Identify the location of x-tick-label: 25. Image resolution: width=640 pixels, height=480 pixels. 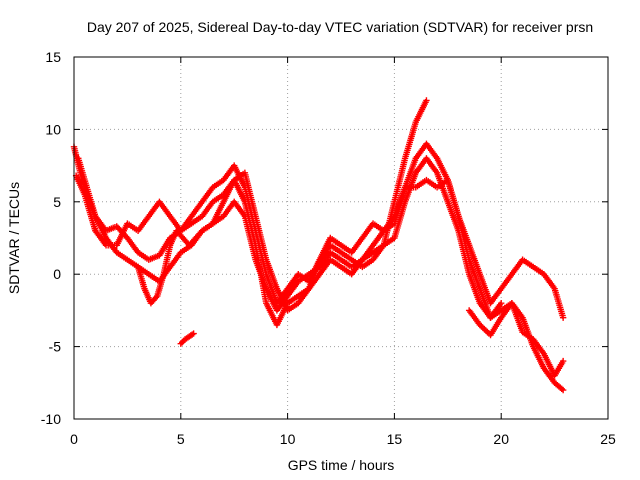
(608, 439).